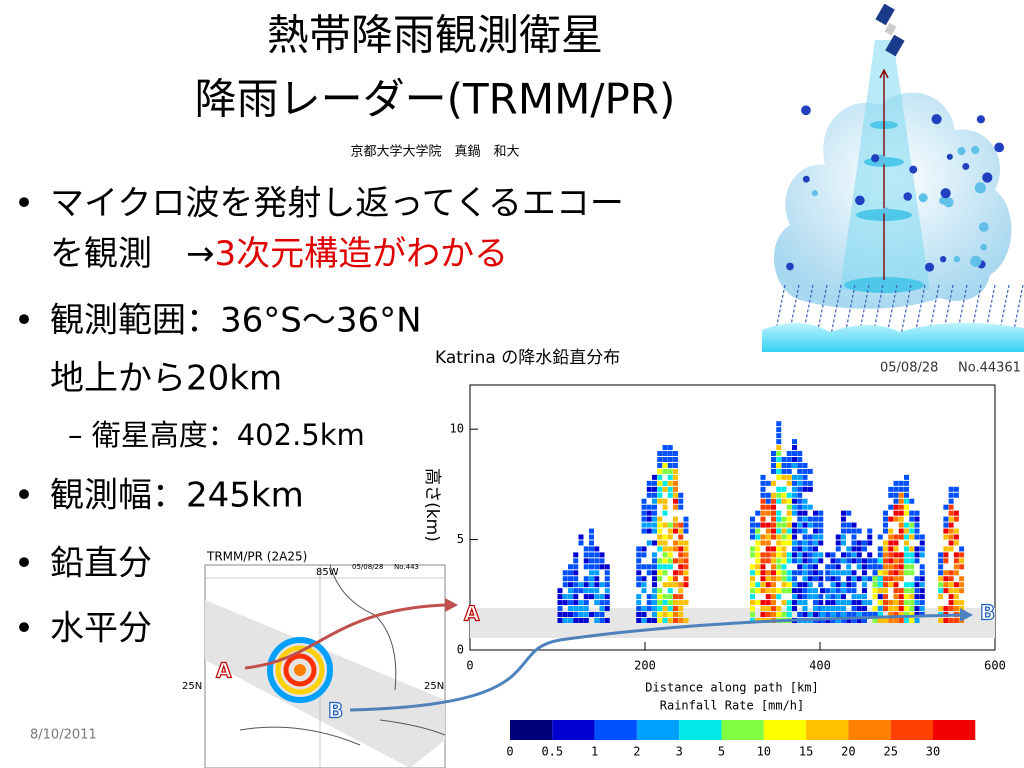  What do you see at coordinates (432, 505) in the screenshot?
I see `y-axis-label: 高さ(km)` at bounding box center [432, 505].